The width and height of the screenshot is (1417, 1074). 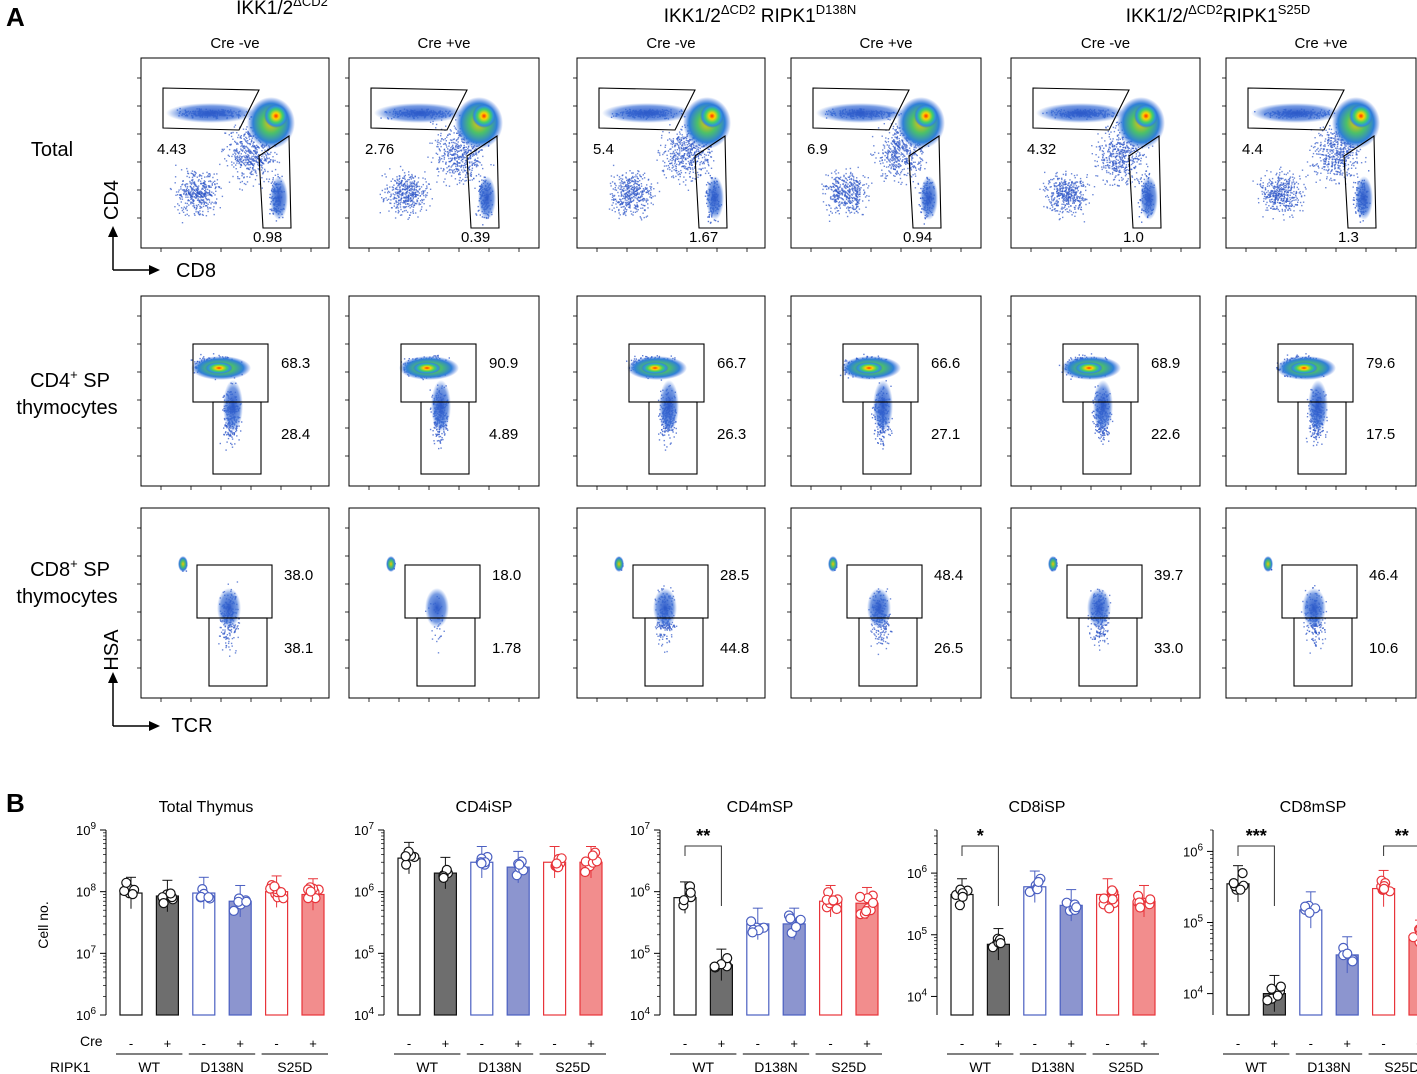 I want to click on value-cd4-sp-pct: 2.76, so click(x=379, y=149).